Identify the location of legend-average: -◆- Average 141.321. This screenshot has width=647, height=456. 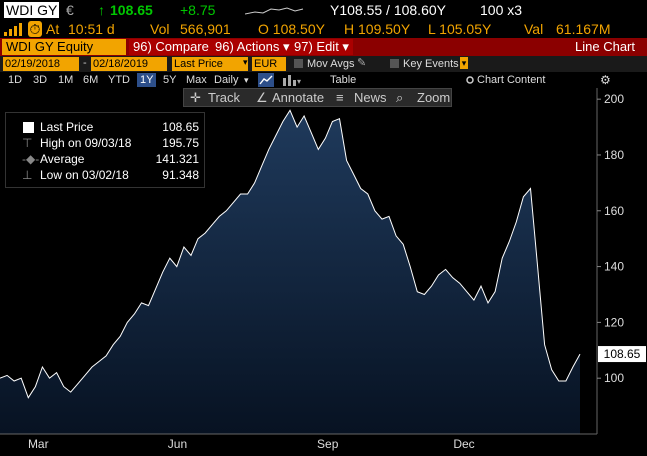
(105, 159).